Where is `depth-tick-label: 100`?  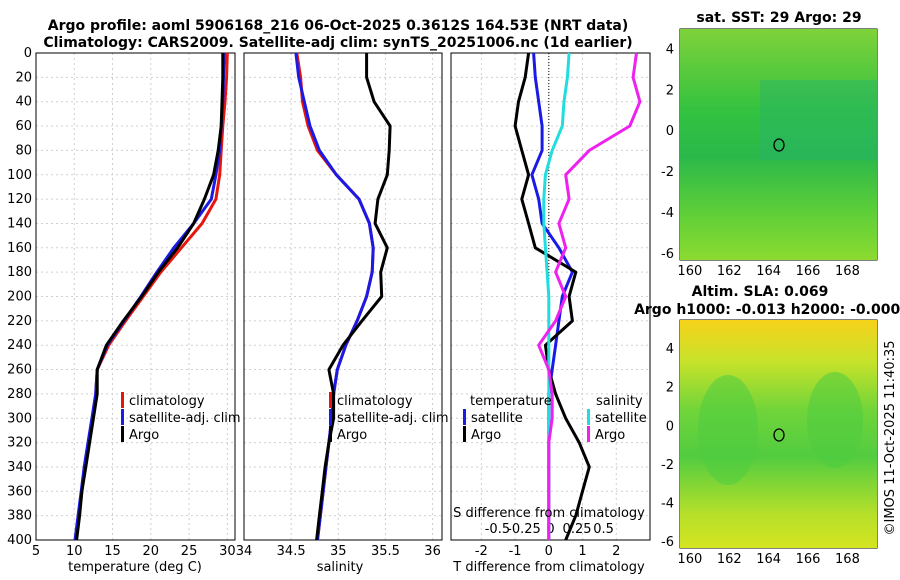 depth-tick-label: 100 is located at coordinates (19, 175).